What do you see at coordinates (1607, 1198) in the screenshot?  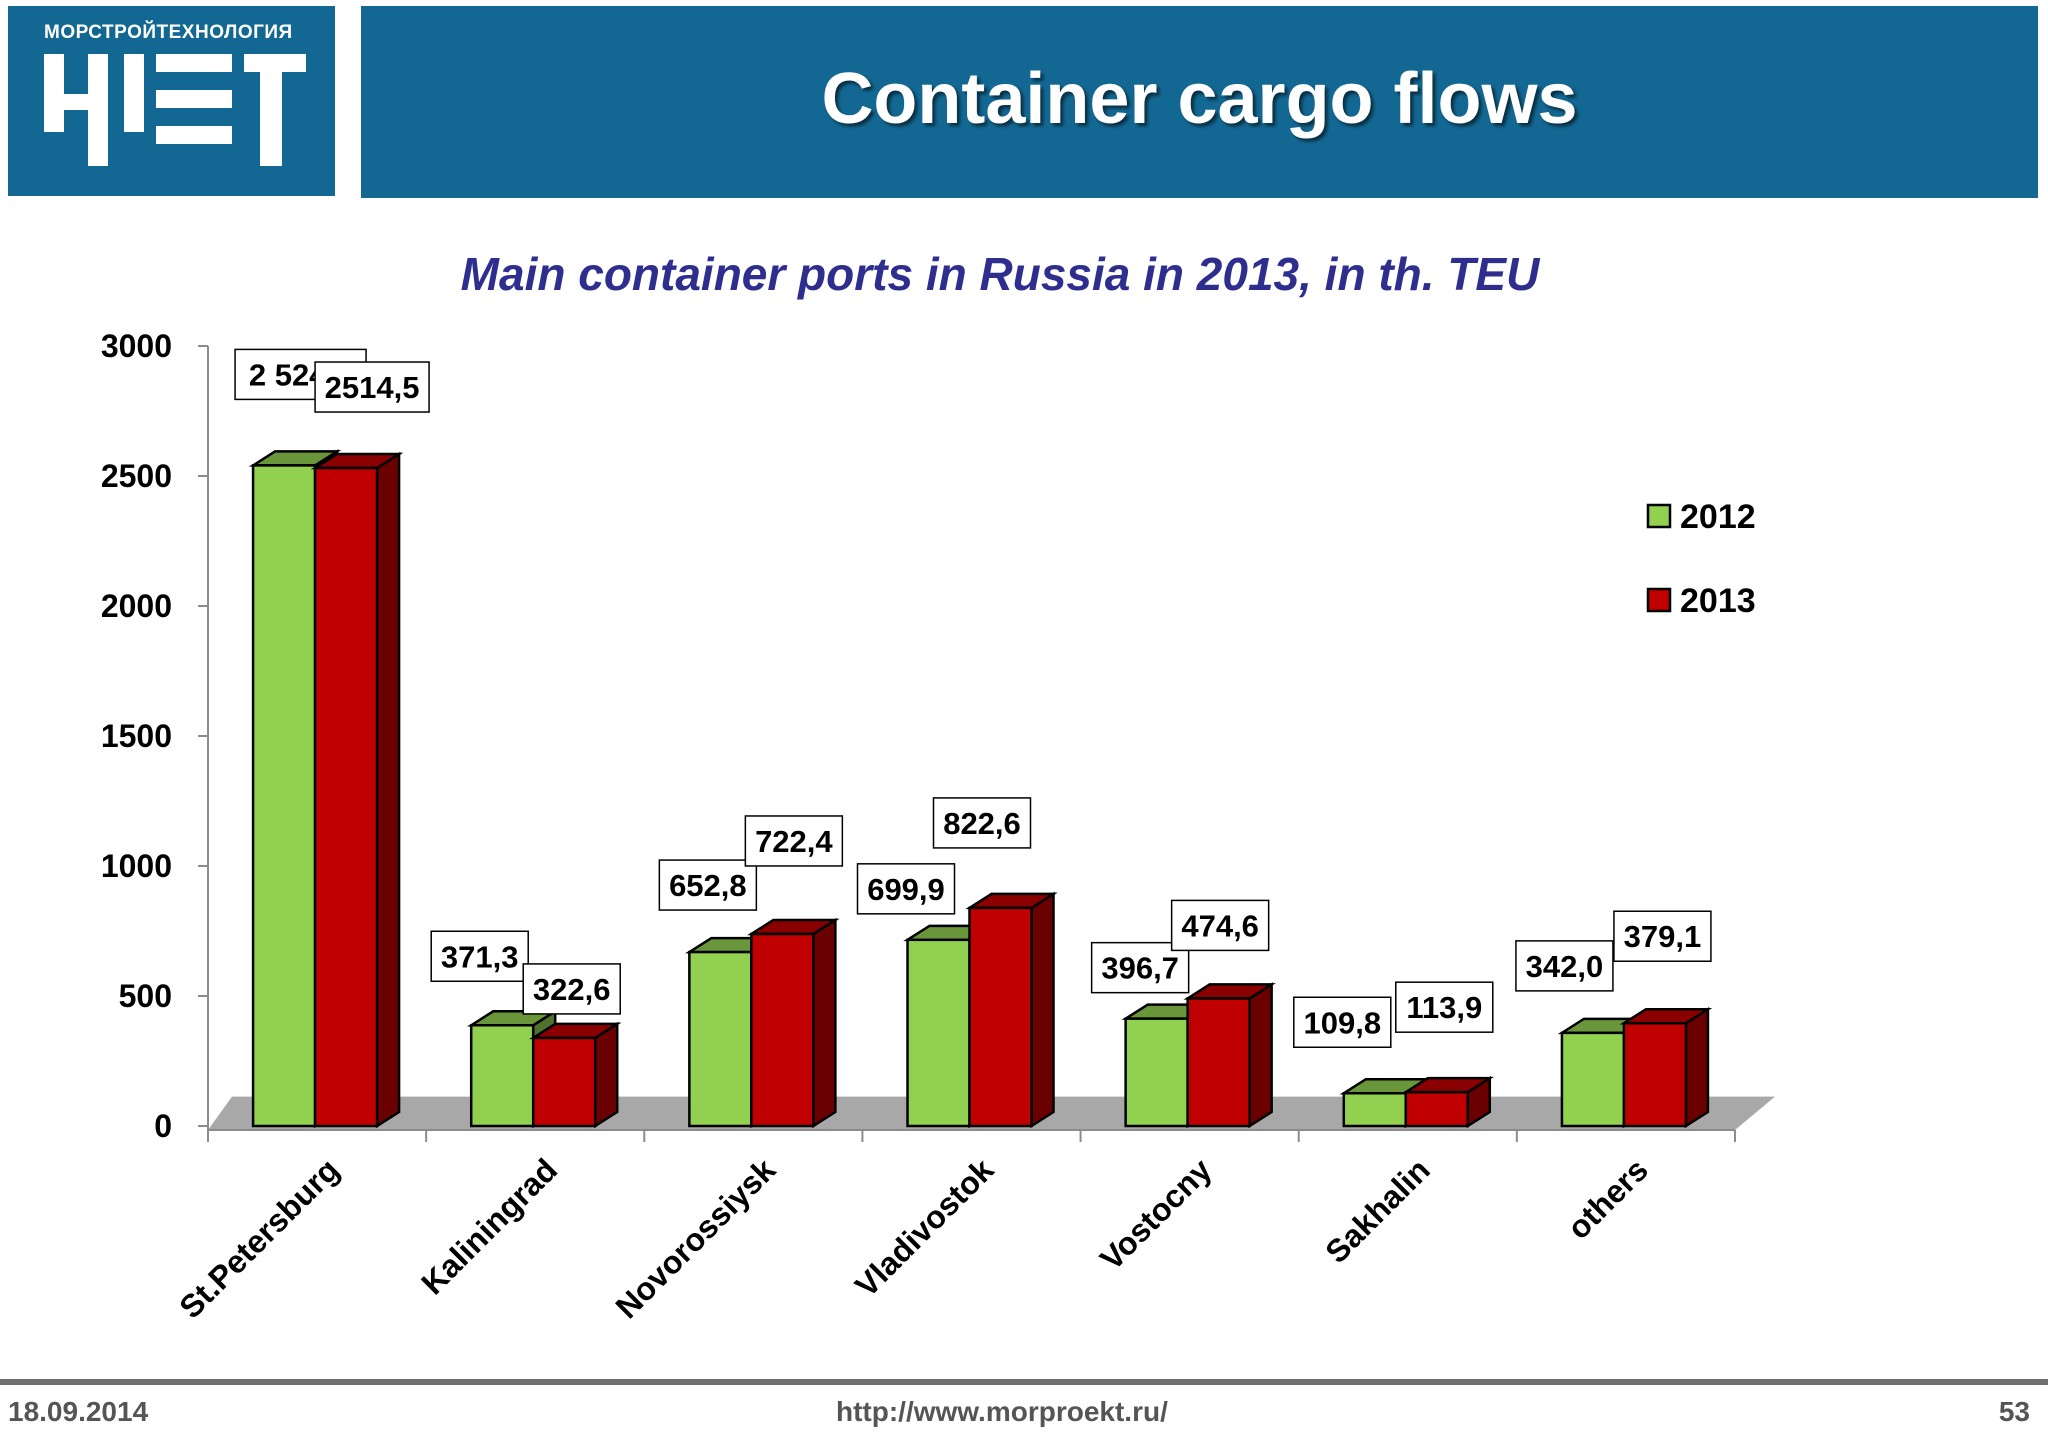 I see `x-tick-label: others` at bounding box center [1607, 1198].